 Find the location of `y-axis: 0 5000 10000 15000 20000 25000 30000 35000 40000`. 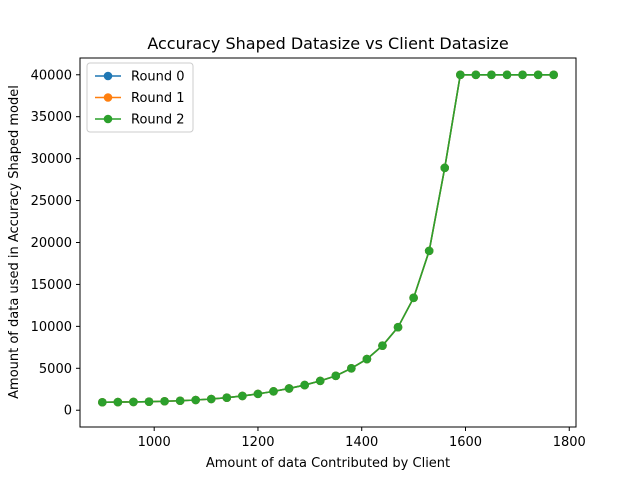

y-axis: 0 5000 10000 15000 20000 25000 30000 35000 40000 is located at coordinates (55, 243).